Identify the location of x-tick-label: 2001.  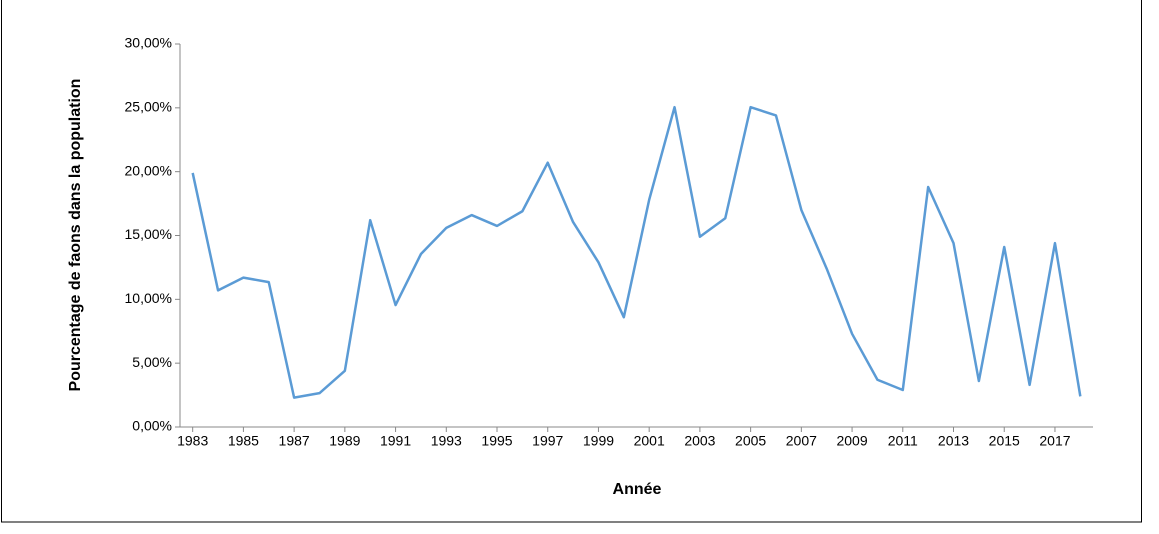
(649, 441).